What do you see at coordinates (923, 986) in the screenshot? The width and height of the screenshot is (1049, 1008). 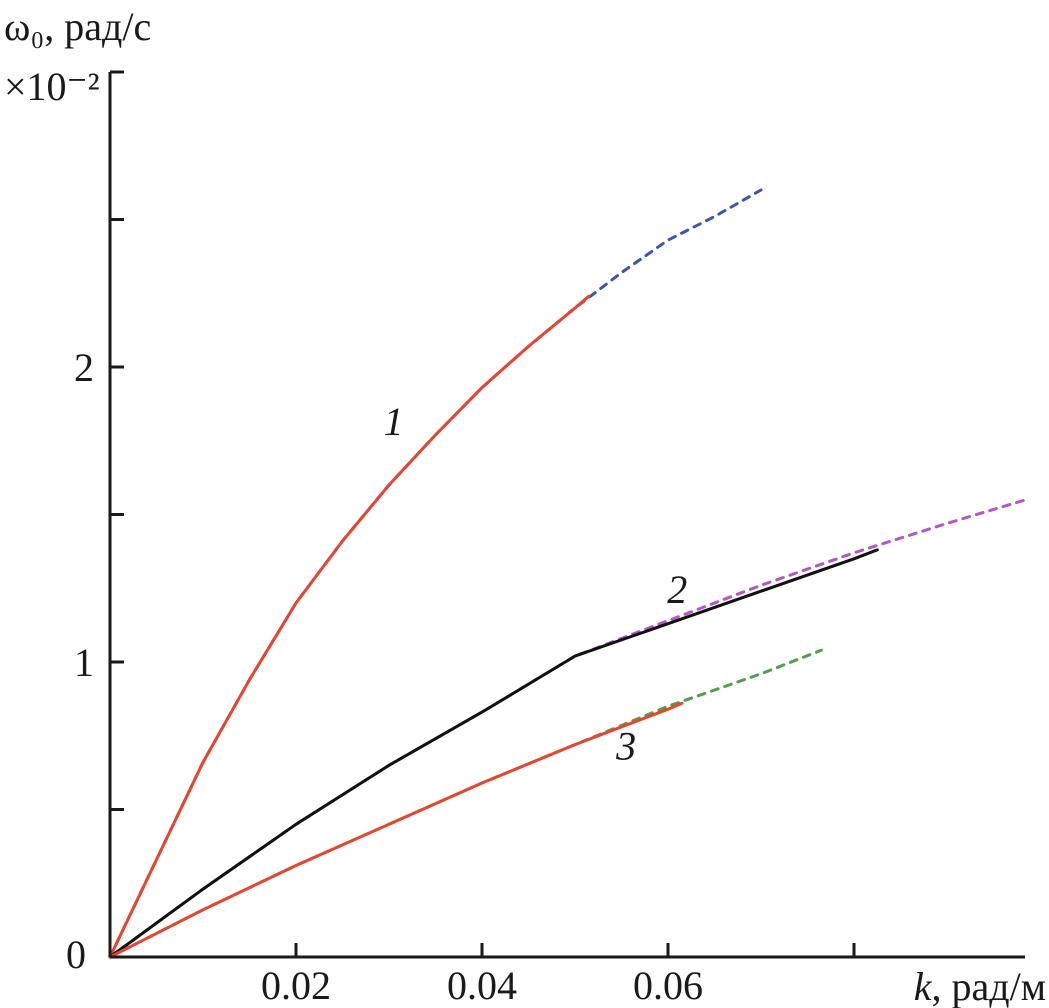 I see `x-axis-variable: k` at bounding box center [923, 986].